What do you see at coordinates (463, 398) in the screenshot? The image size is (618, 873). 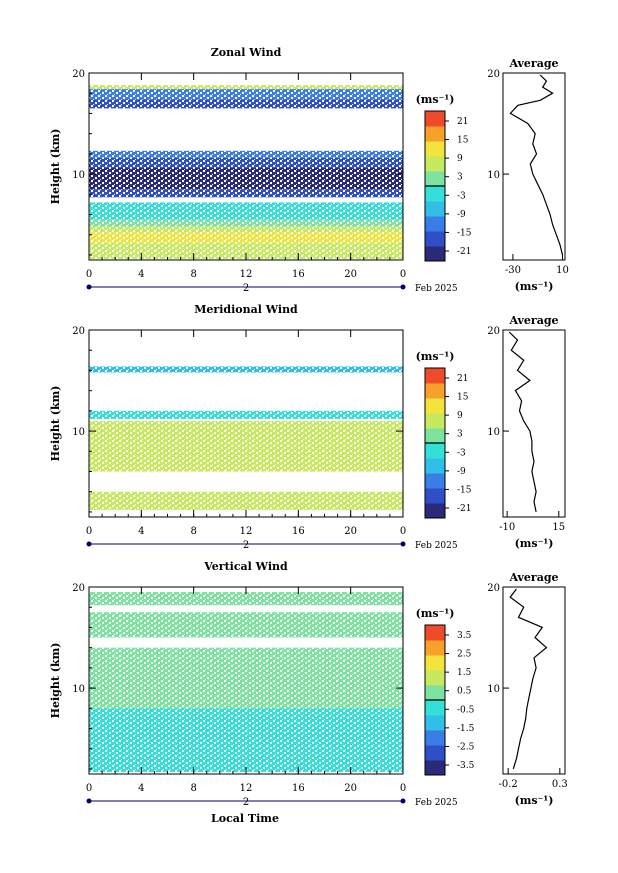 I see `colorbar-tick-label: 15` at bounding box center [463, 398].